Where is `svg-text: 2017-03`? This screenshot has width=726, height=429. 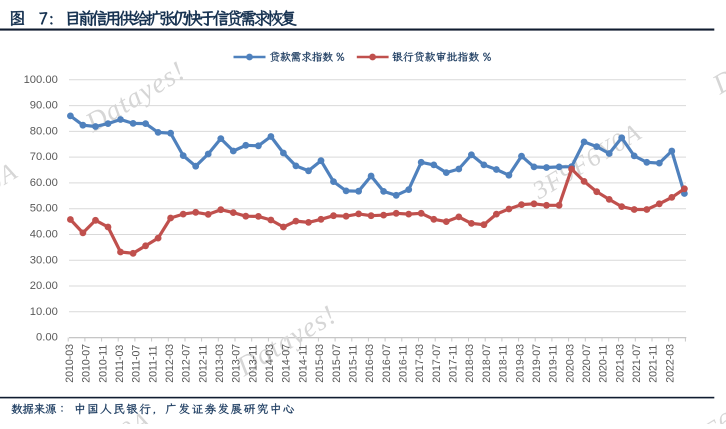 svg-text: 2017-03 is located at coordinates (420, 363).